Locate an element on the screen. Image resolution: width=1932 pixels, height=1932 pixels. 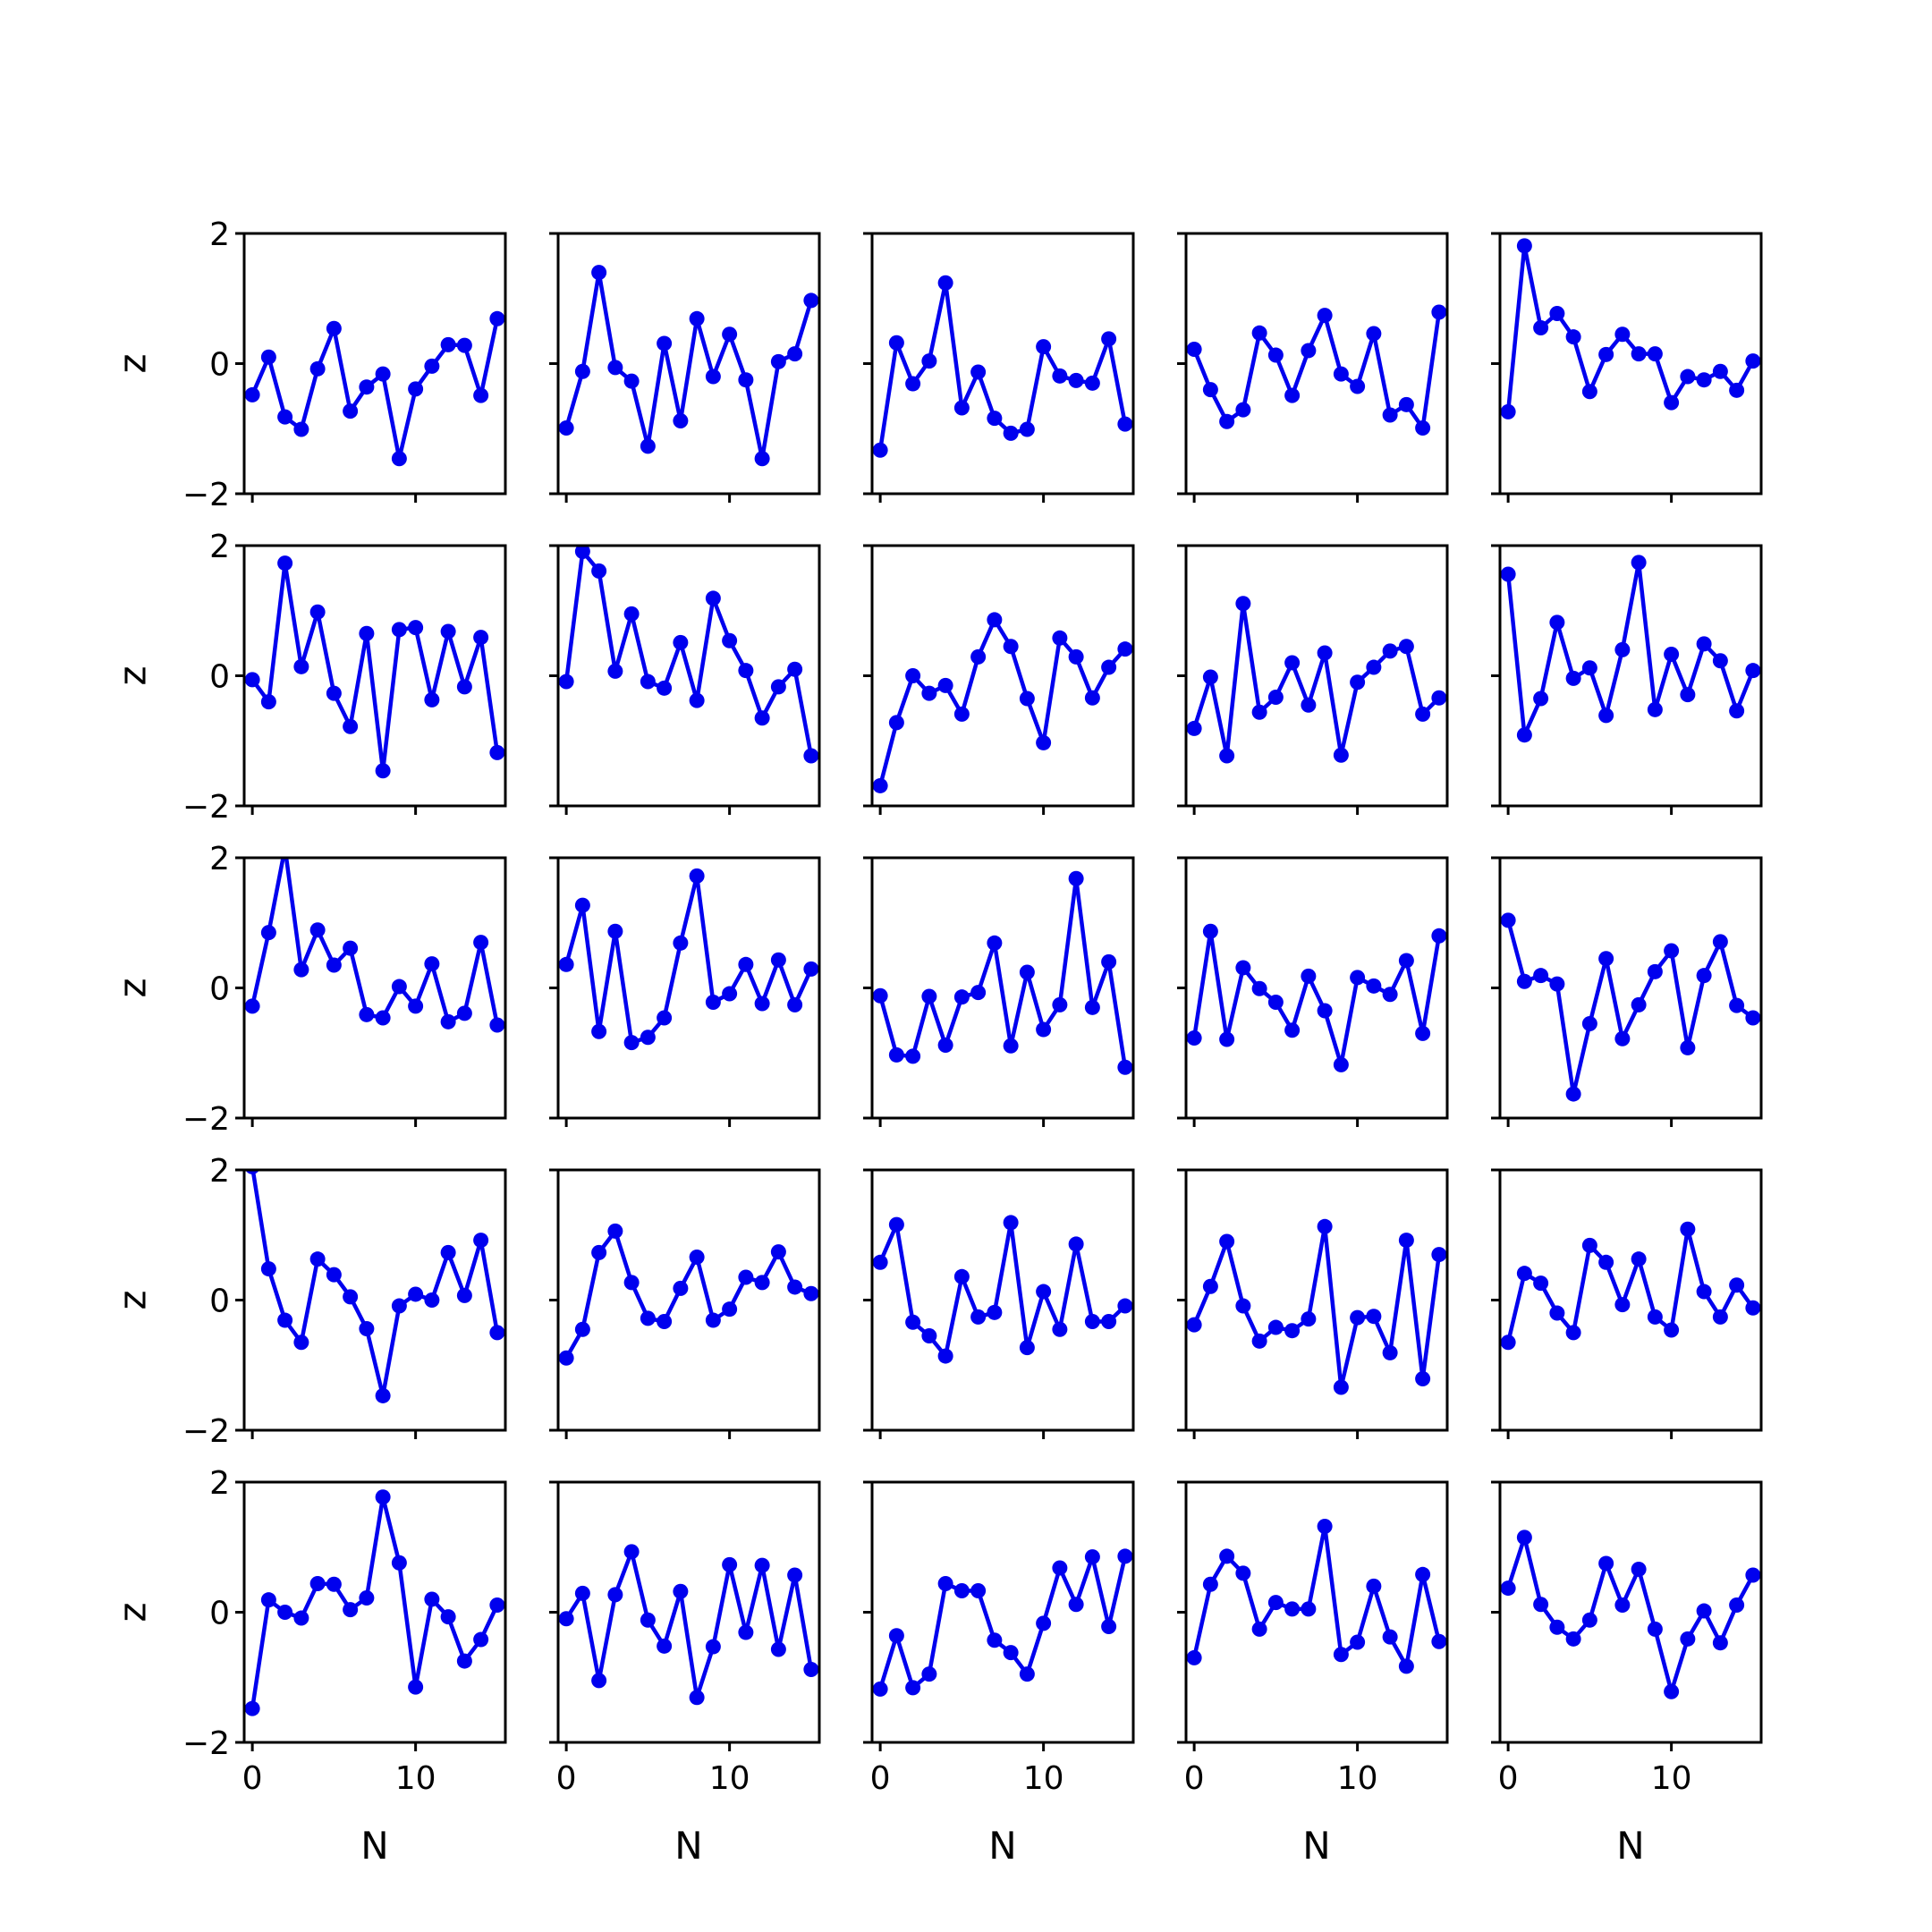
subplot-4-1: 2 0 −2 z is located at coordinates (309, 1301).